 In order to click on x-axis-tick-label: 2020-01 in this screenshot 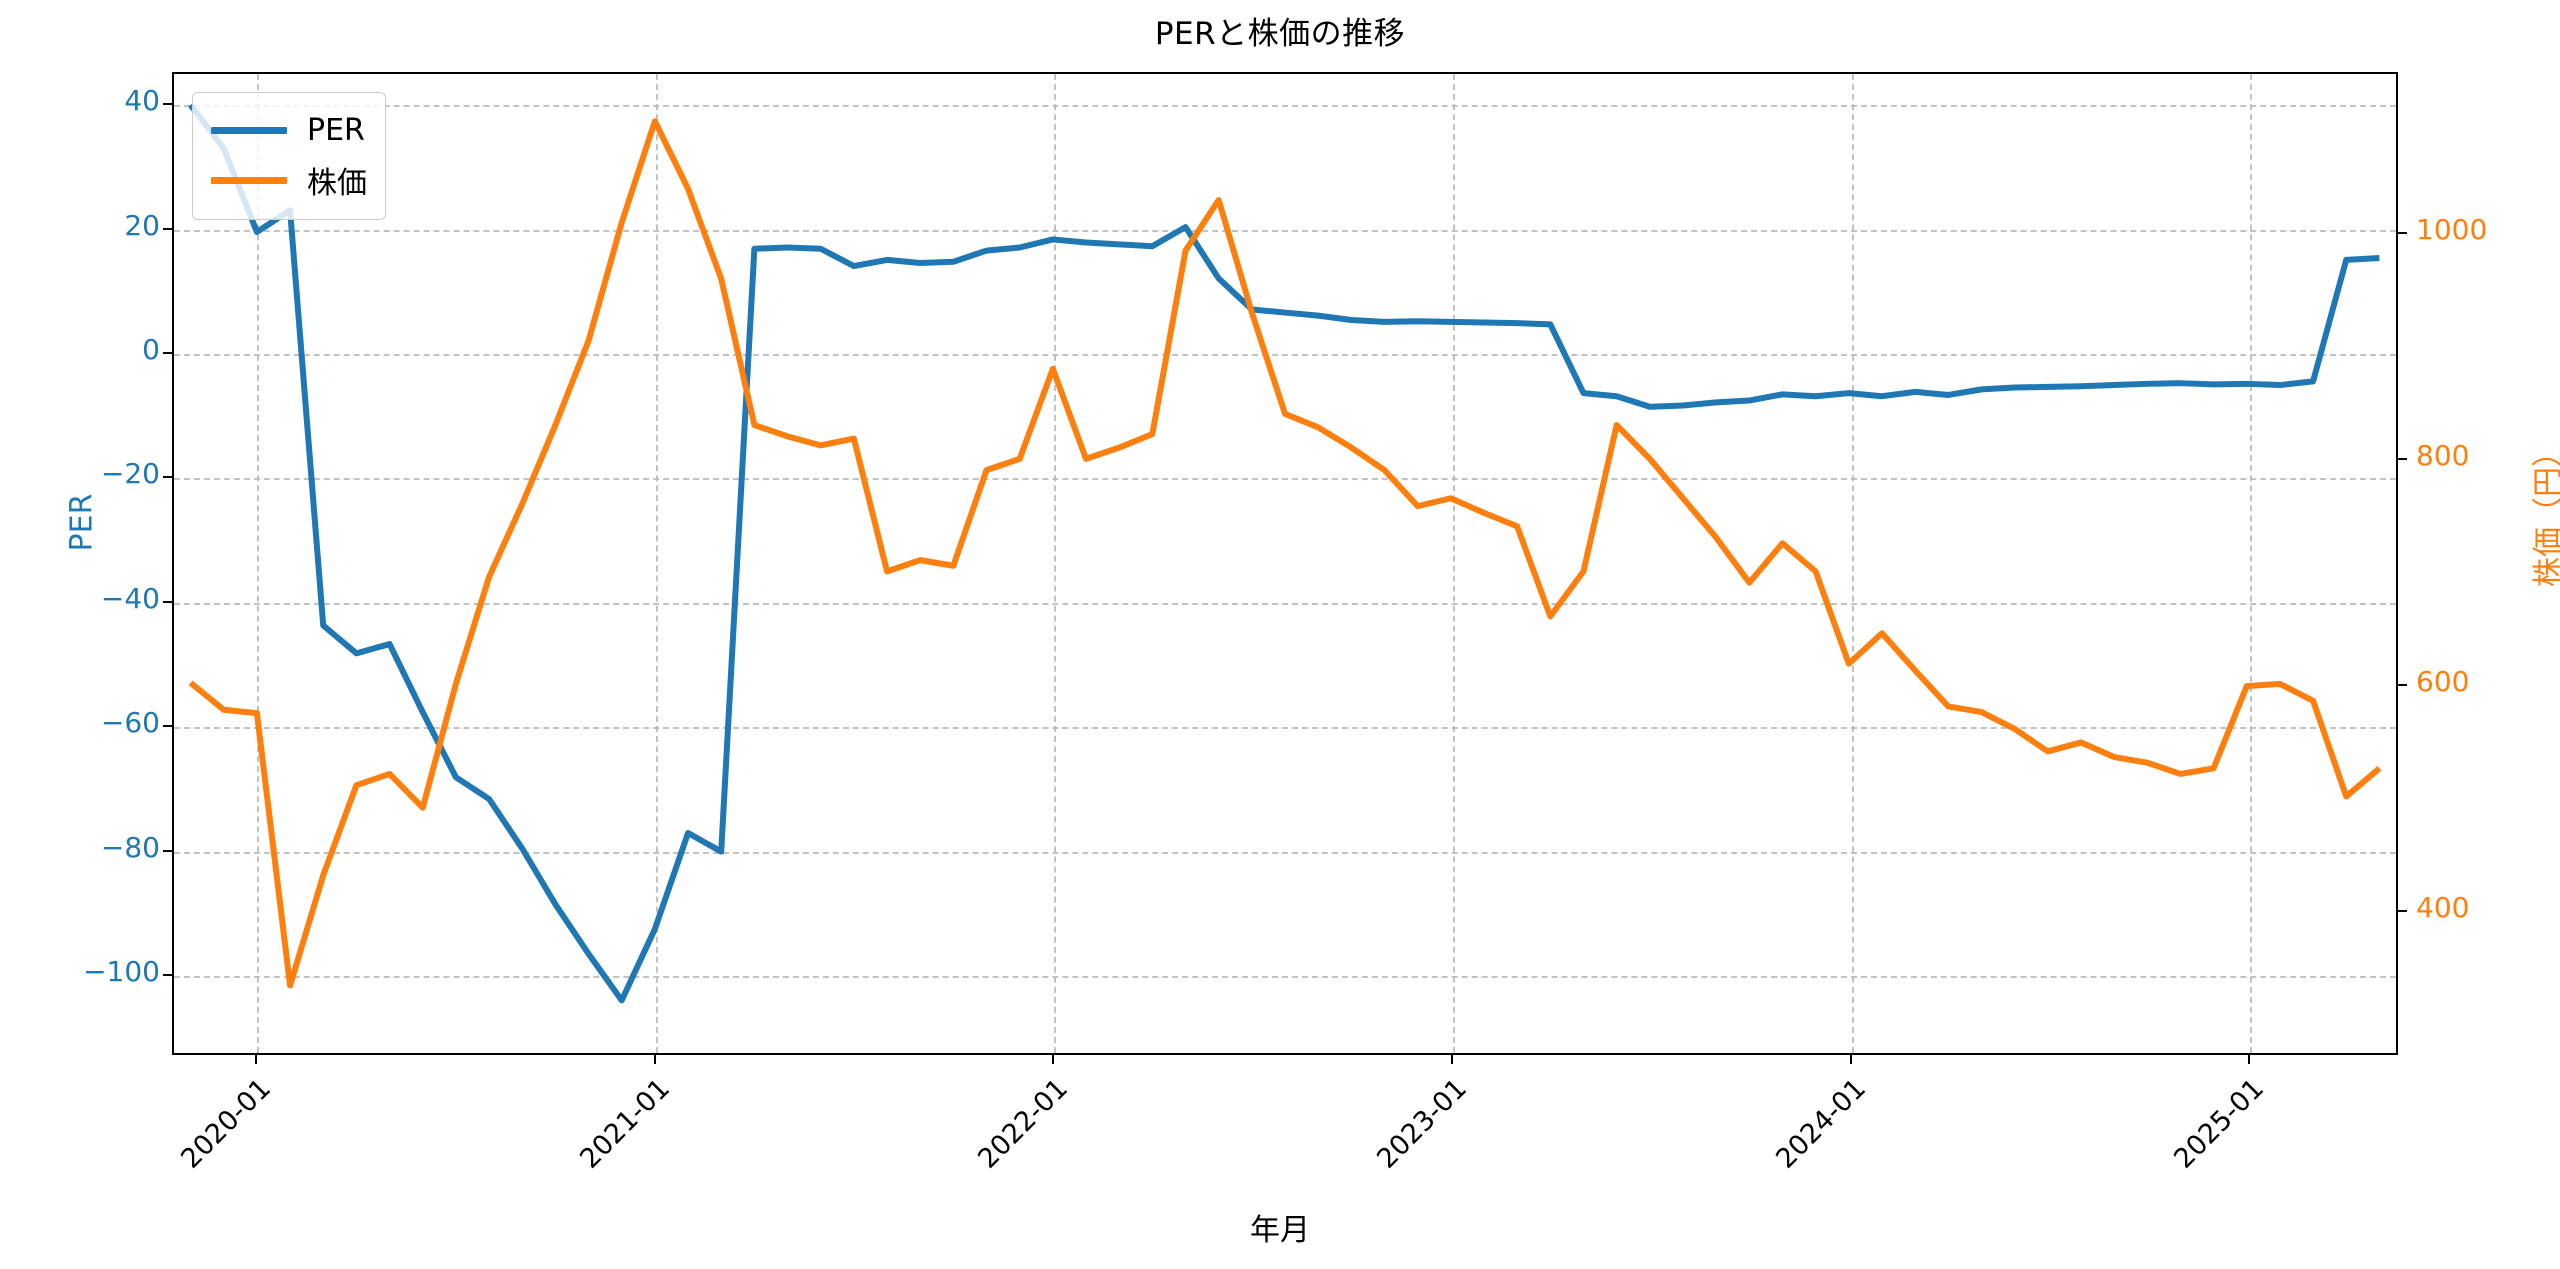, I will do `click(226, 1124)`.